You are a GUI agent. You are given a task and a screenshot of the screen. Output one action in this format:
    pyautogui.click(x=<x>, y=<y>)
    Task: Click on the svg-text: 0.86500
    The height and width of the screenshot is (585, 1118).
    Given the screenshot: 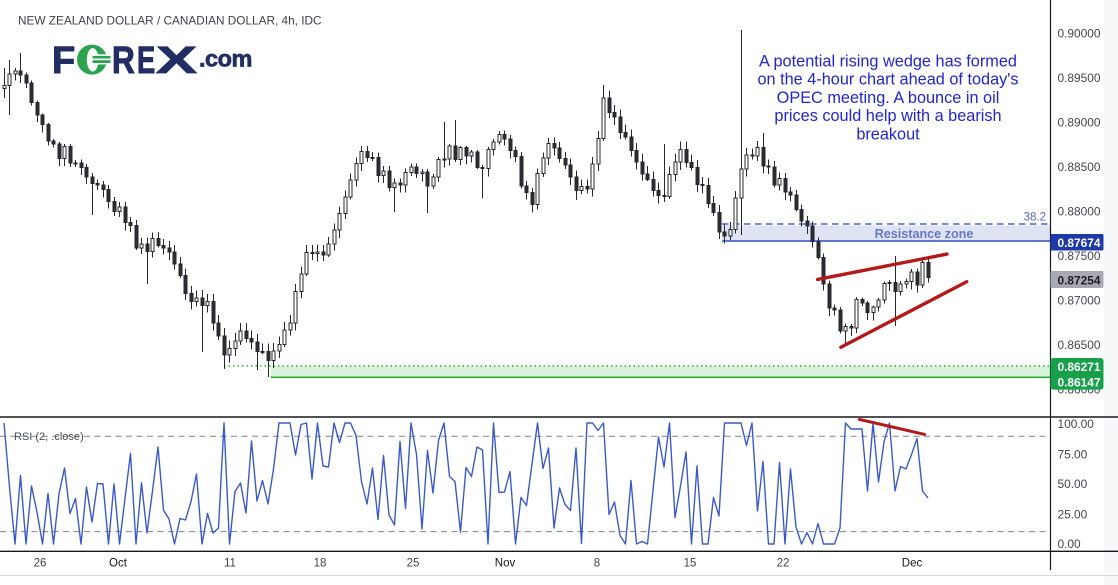 What is the action you would take?
    pyautogui.click(x=1079, y=345)
    